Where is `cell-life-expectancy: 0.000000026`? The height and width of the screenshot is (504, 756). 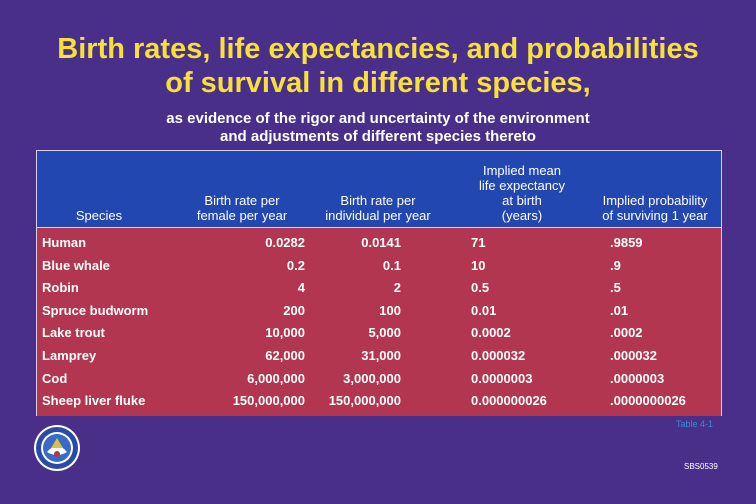 cell-life-expectancy: 0.000000026 is located at coordinates (509, 401).